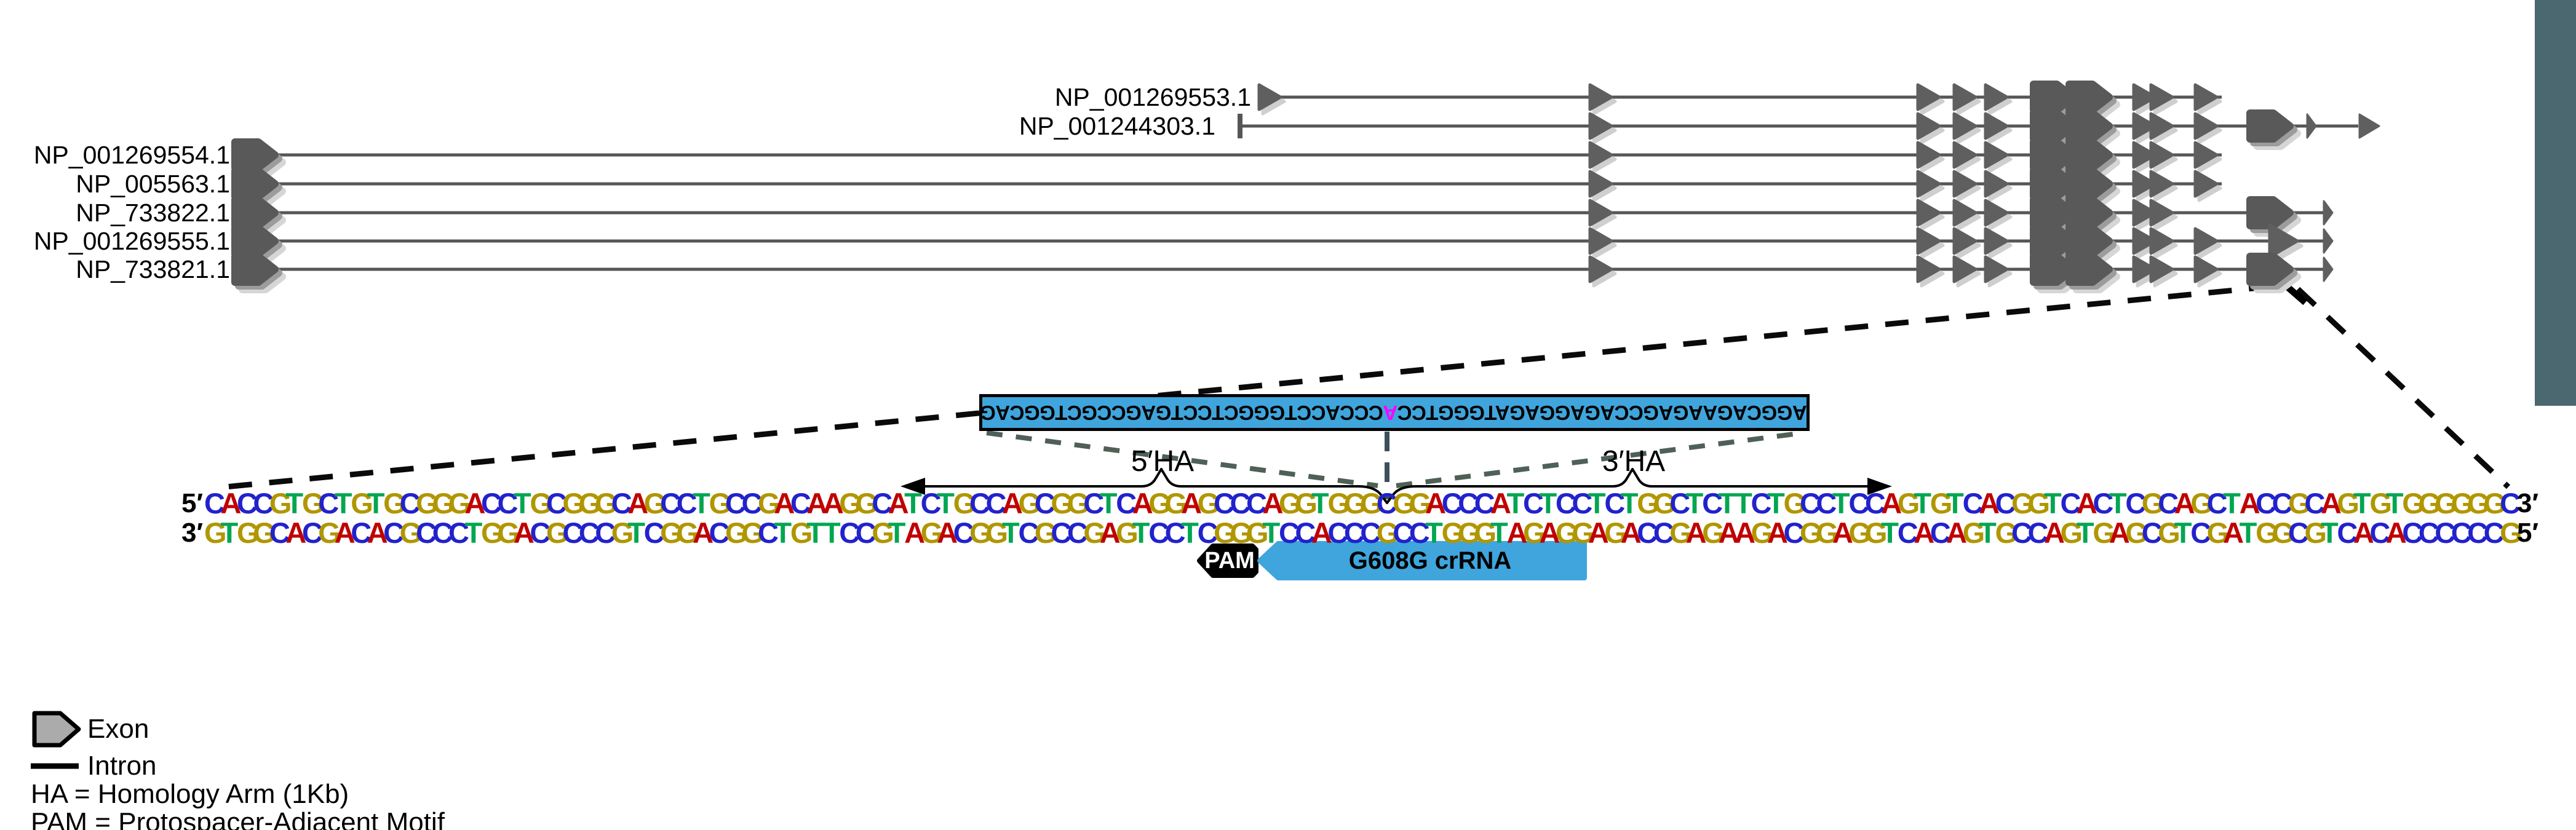 This screenshot has height=830, width=2576. What do you see at coordinates (1163, 462) in the screenshot?
I see `ha-5prime-label: 5′HA` at bounding box center [1163, 462].